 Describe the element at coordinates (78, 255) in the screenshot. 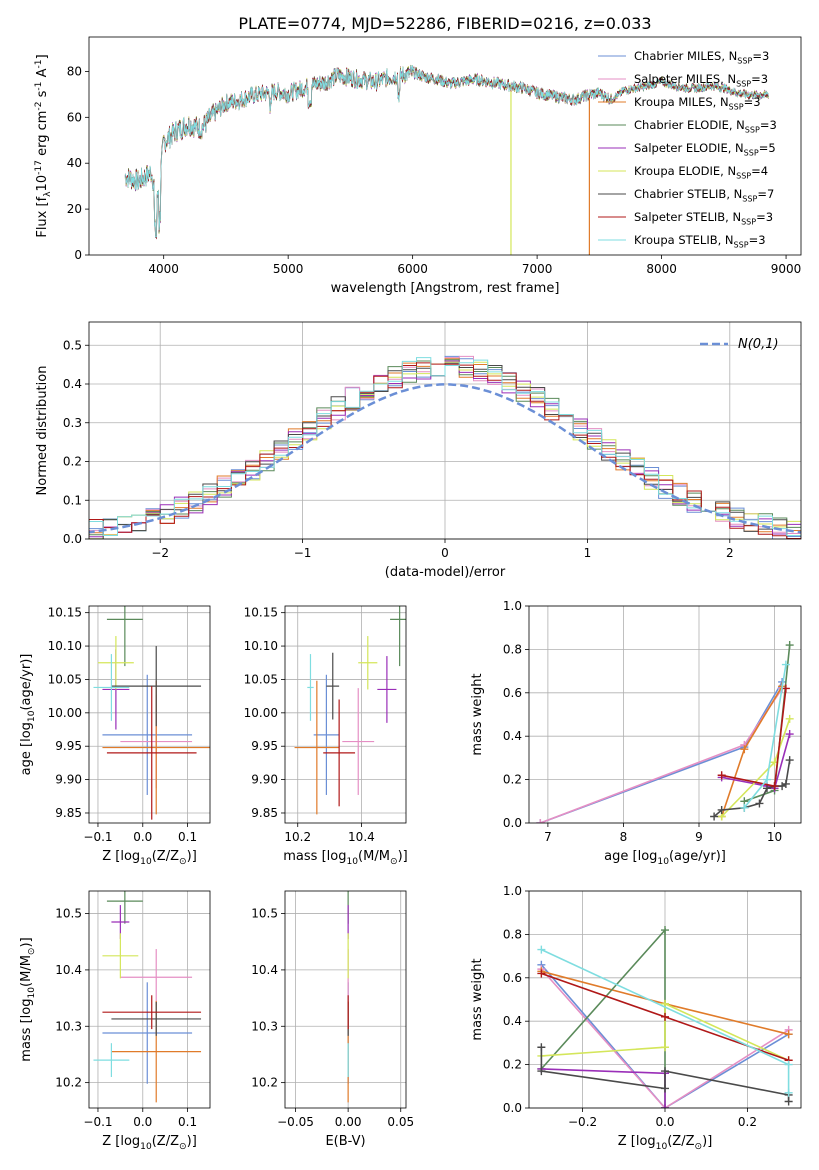

I see `y-tick-label: 0` at that location.